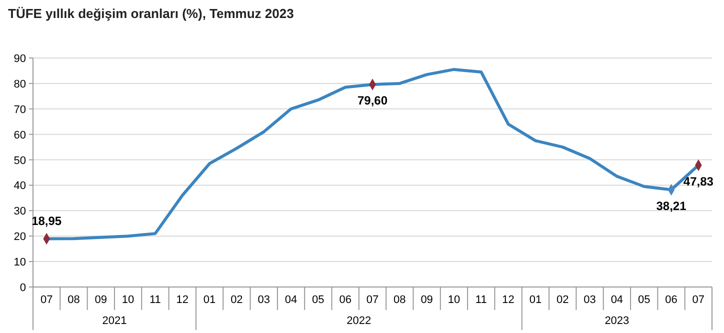 This screenshot has height=333, width=724. What do you see at coordinates (671, 205) in the screenshot?
I see `data-label: 38,21` at bounding box center [671, 205].